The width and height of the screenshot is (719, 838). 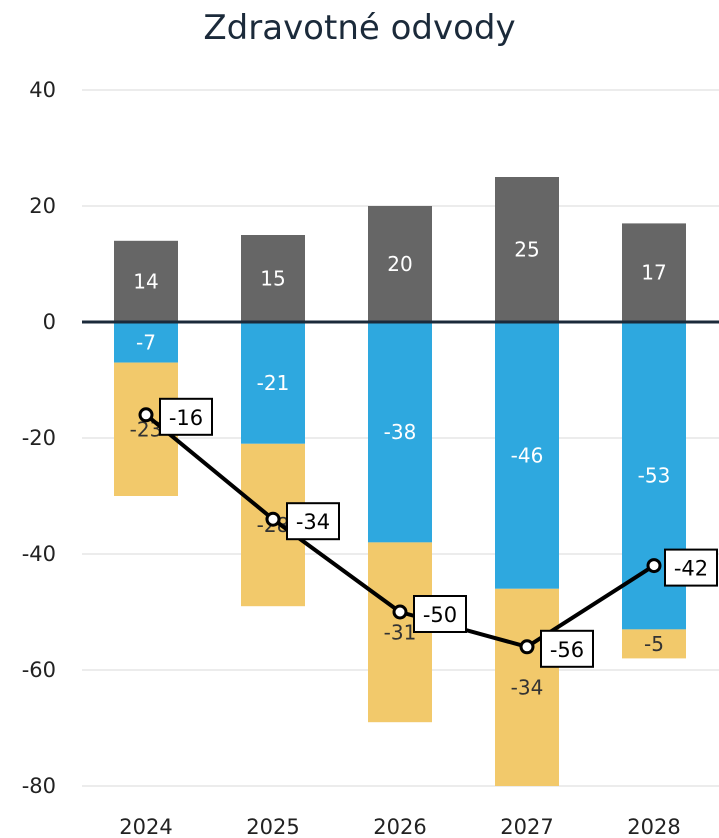 I want to click on bar-value-label: -34, so click(x=527, y=687).